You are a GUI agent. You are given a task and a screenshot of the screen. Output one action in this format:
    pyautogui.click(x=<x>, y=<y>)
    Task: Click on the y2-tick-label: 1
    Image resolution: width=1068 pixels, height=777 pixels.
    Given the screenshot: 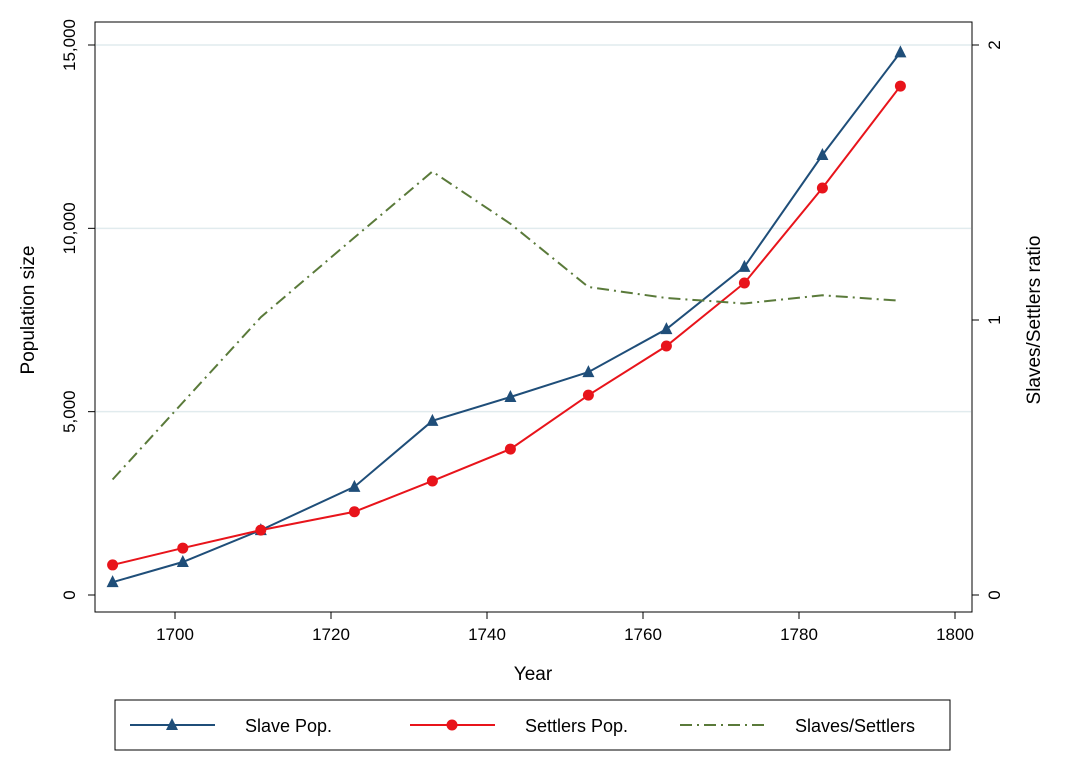 What is the action you would take?
    pyautogui.click(x=994, y=319)
    